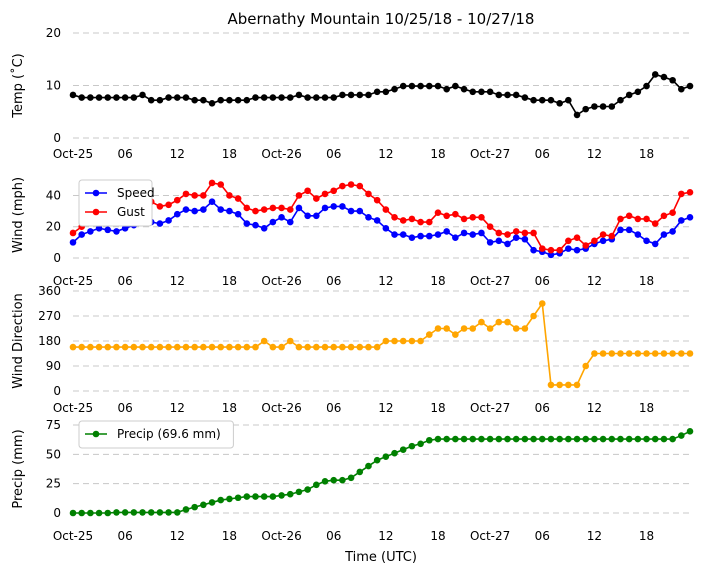 The width and height of the screenshot is (704, 573). Describe the element at coordinates (53, 484) in the screenshot. I see `y-tick-label: 25` at that location.